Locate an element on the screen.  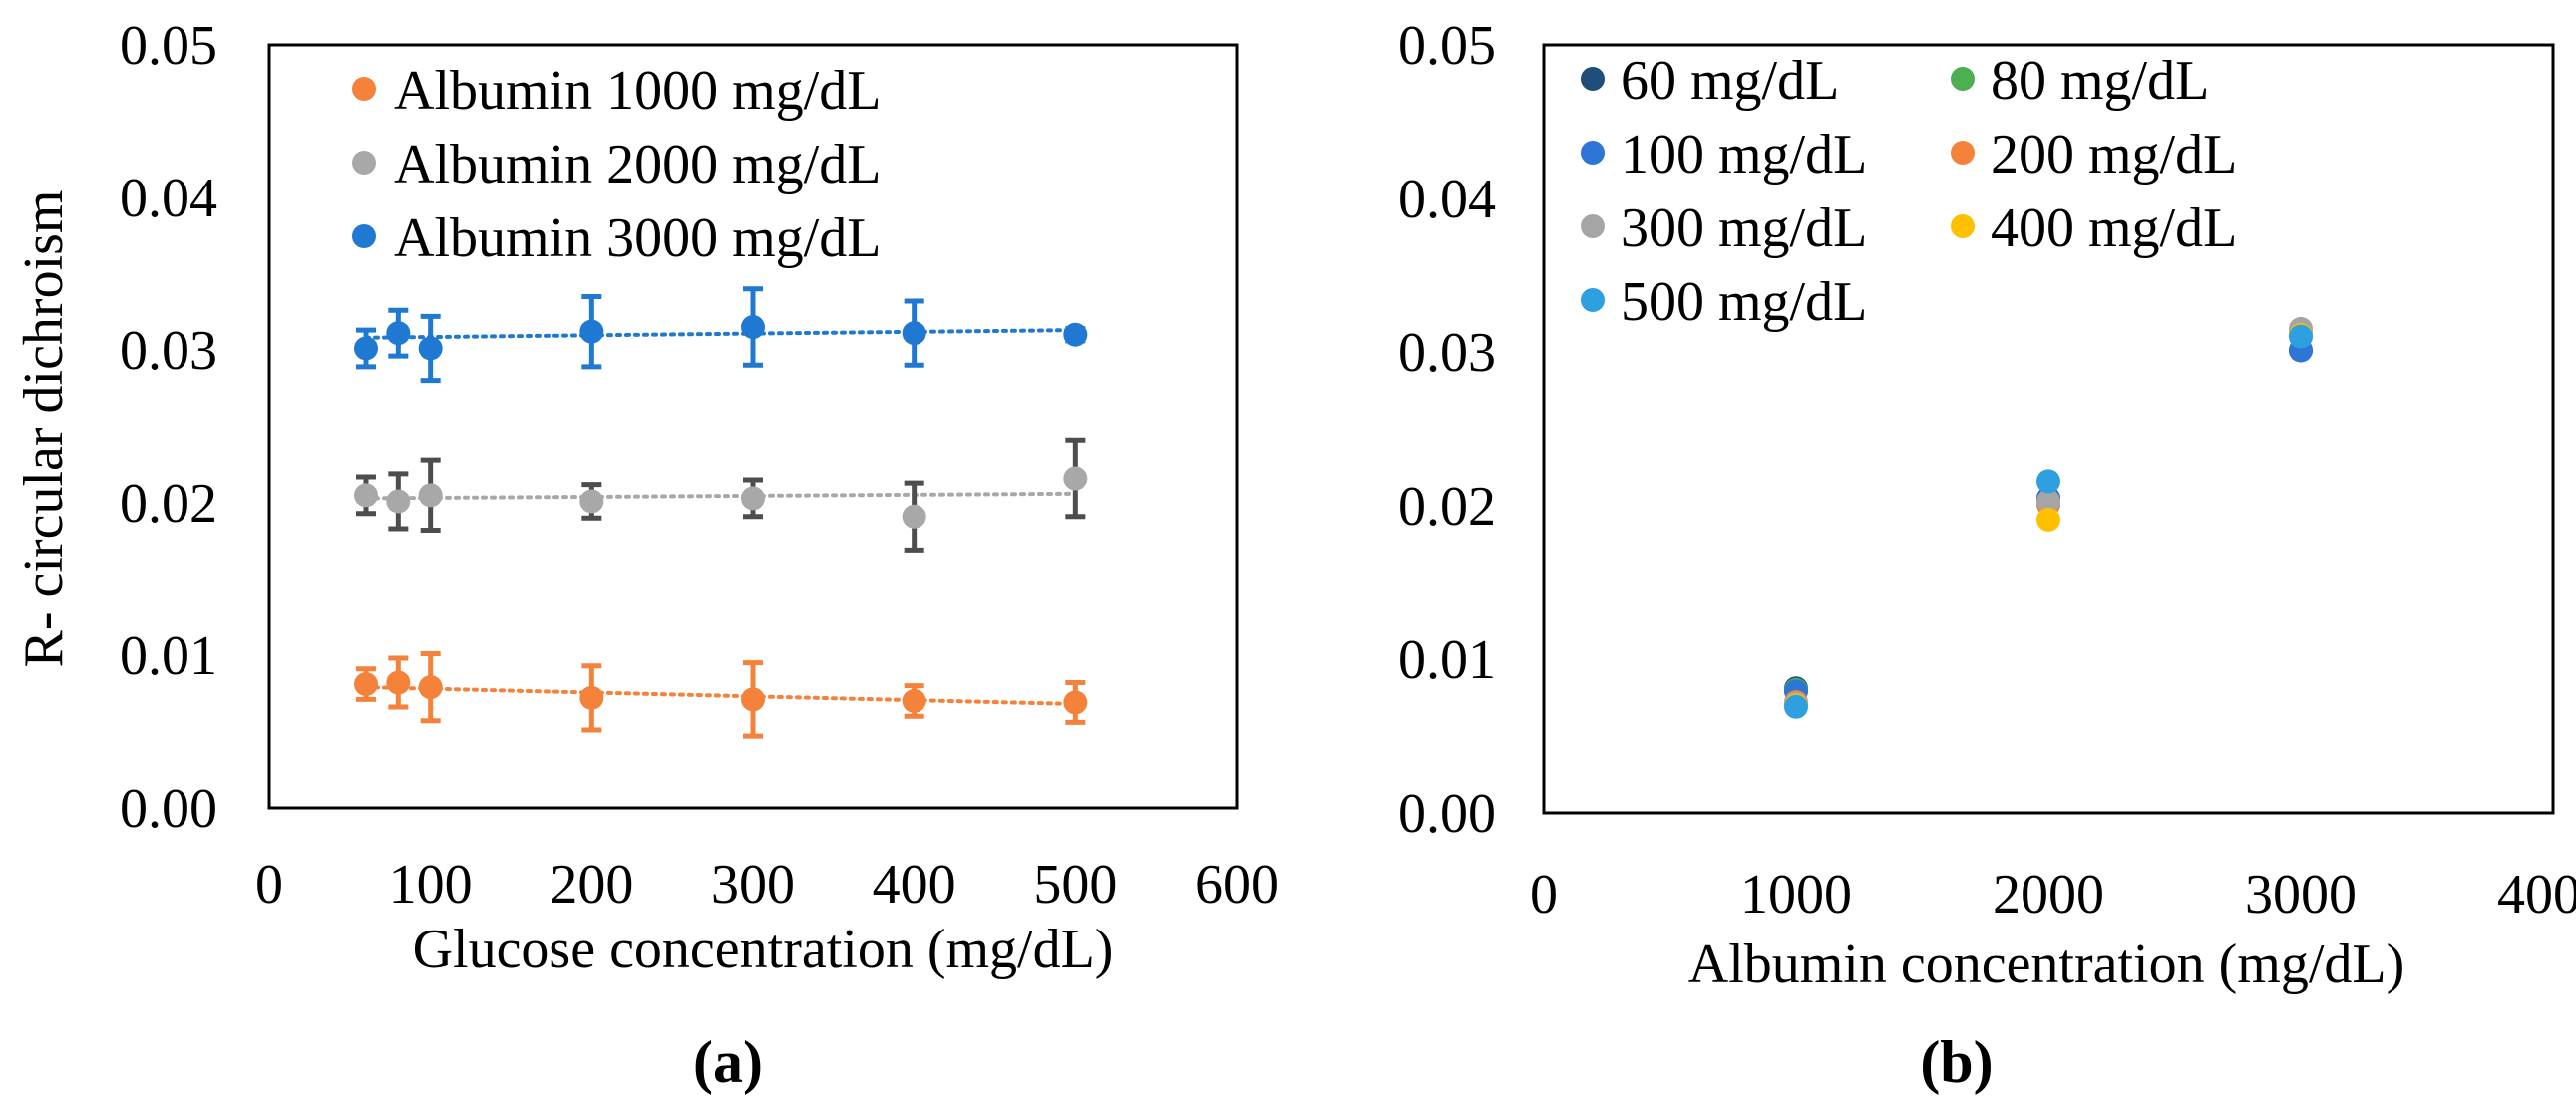
legend-entry-b: 500 mg/dL is located at coordinates (1724, 302).